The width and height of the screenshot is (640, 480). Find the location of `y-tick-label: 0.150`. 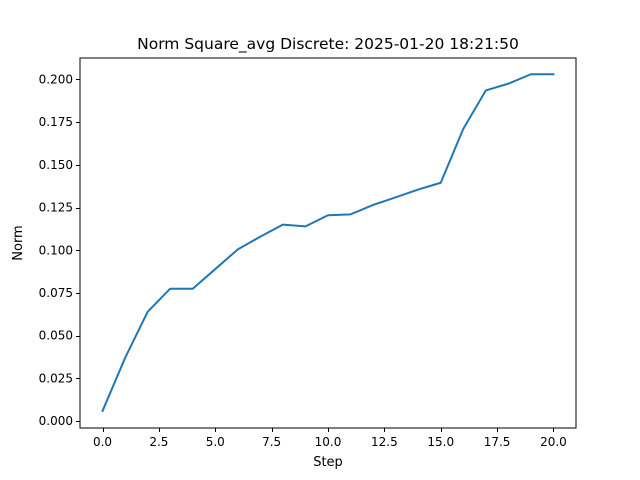

y-tick-label: 0.150 is located at coordinates (56, 165).